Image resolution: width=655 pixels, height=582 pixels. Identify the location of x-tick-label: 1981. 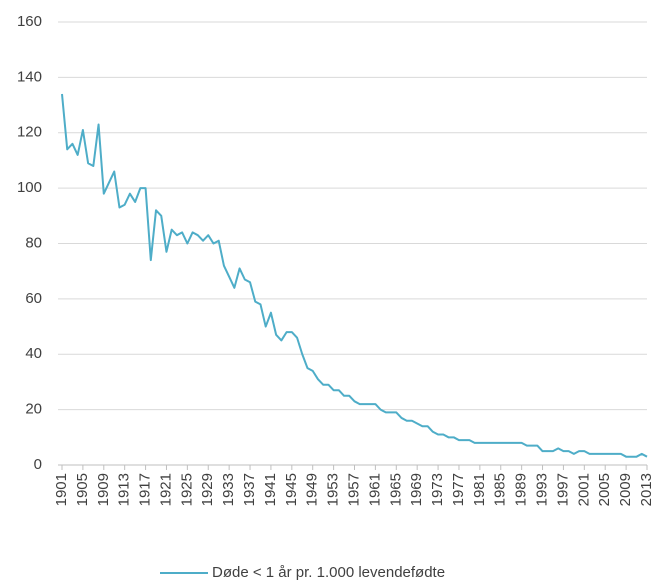
(479, 489).